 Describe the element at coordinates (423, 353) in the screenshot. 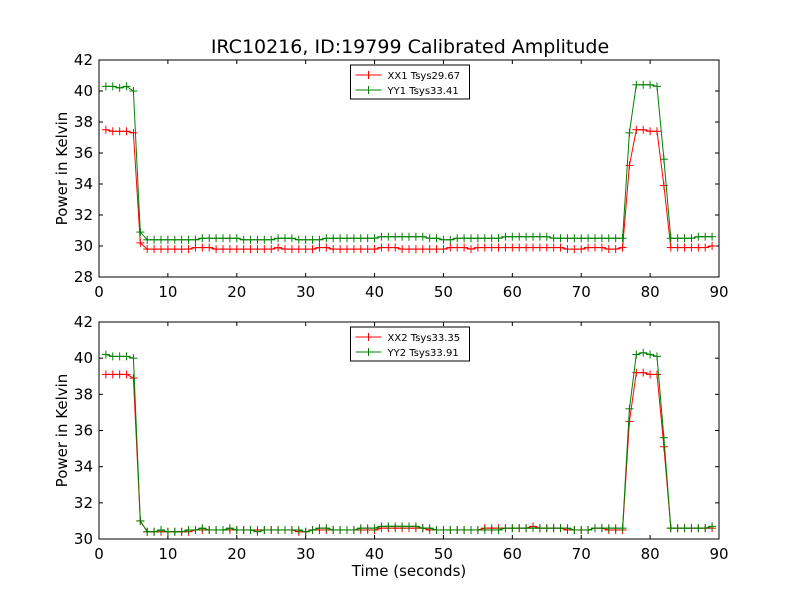

I see `legend-label: YY2 Tsys33.91` at that location.